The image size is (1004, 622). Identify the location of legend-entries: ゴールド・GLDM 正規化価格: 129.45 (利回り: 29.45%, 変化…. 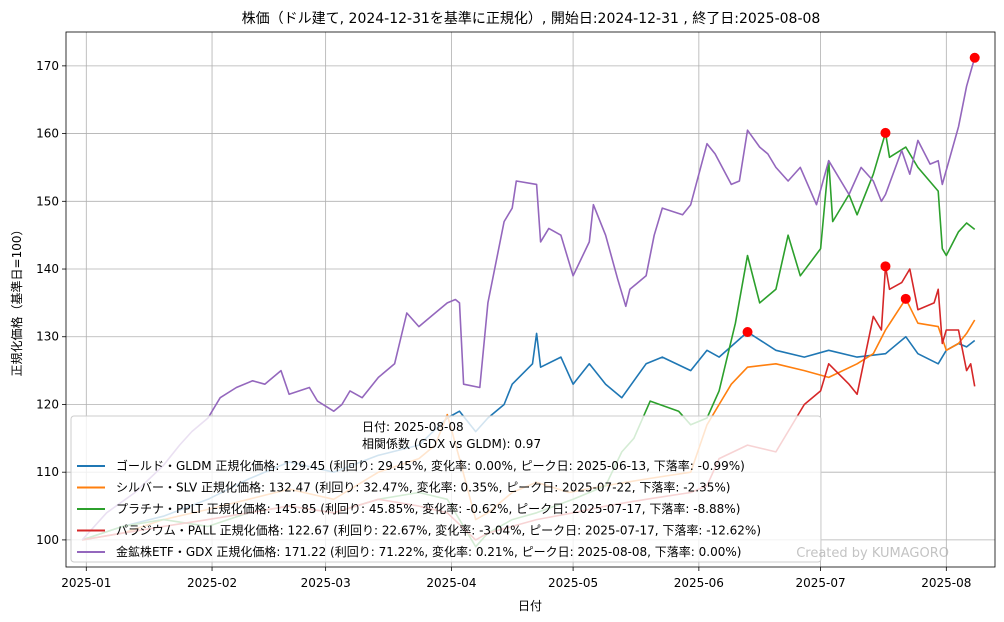
(419, 508).